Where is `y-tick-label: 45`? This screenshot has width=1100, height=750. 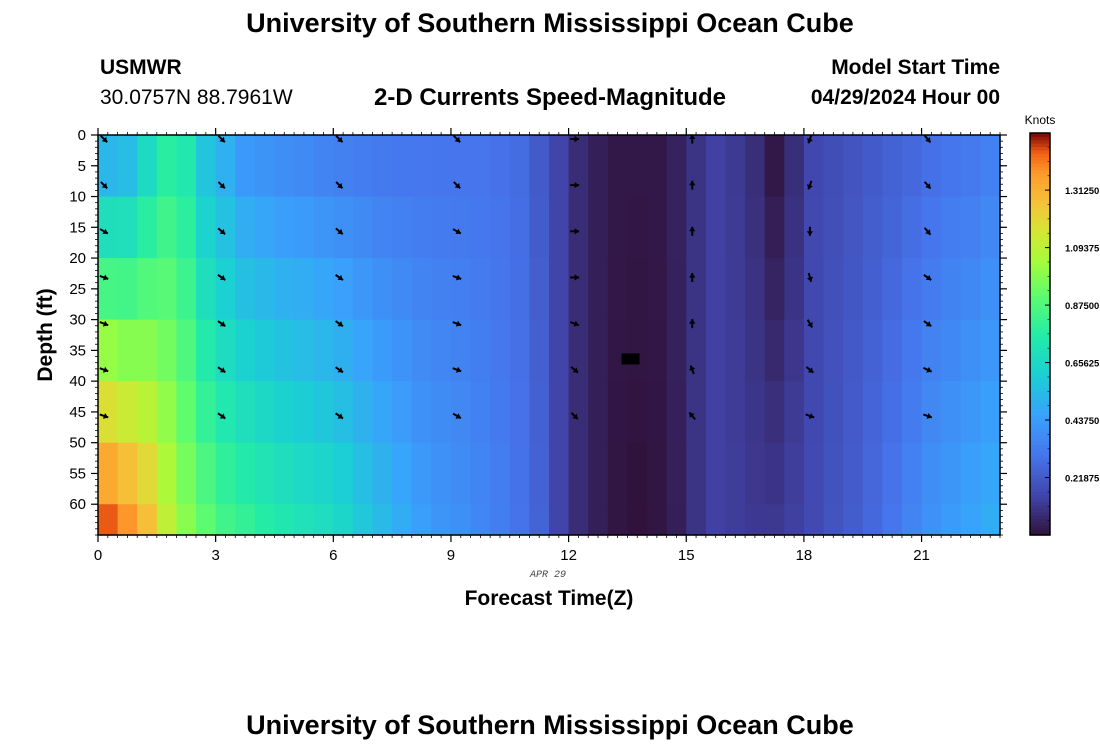 y-tick-label: 45 is located at coordinates (77, 412).